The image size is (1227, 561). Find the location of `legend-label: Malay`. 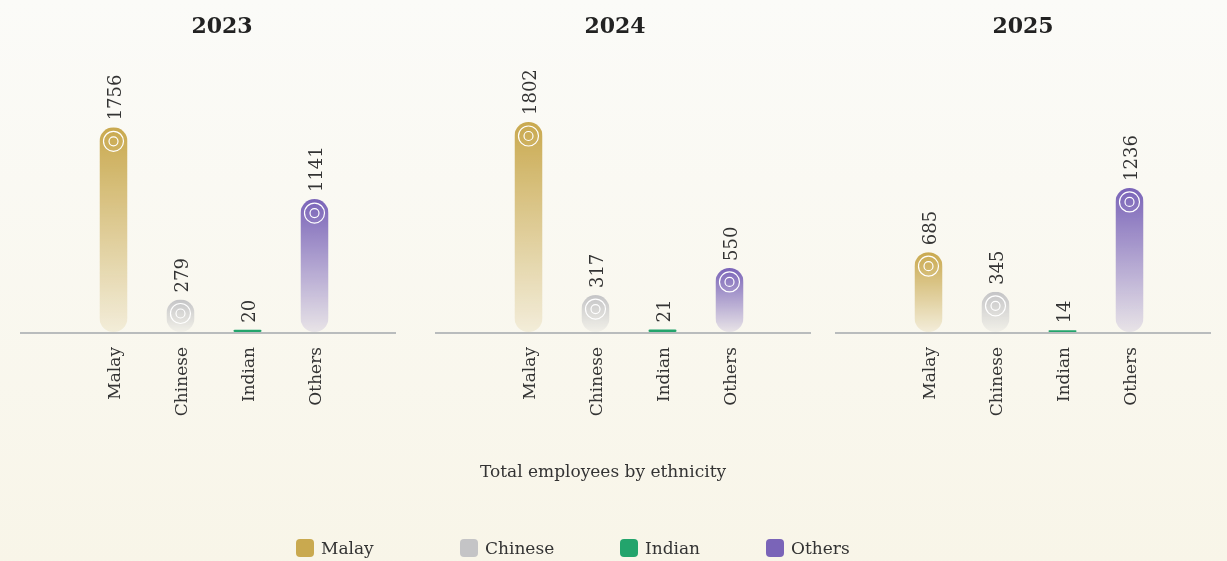

legend-label: Malay is located at coordinates (348, 548).